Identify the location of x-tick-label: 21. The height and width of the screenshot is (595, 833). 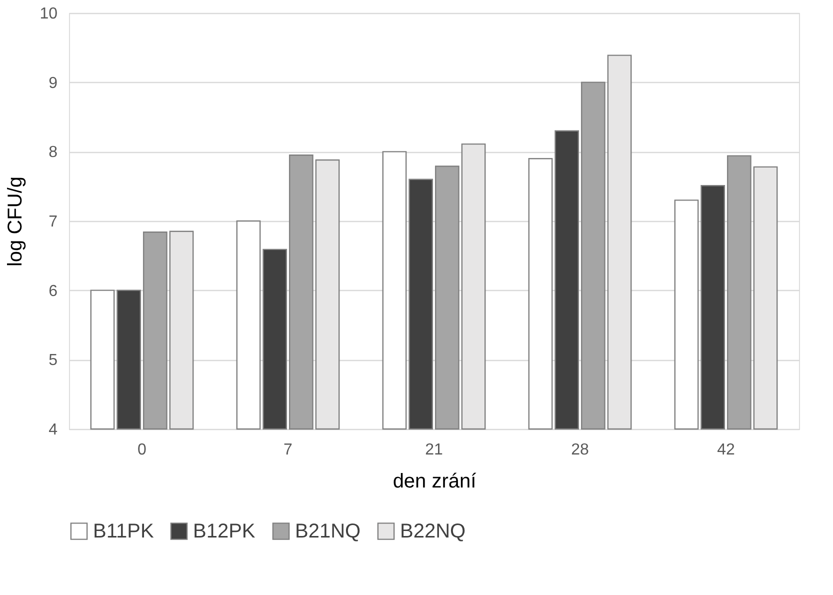
(434, 450).